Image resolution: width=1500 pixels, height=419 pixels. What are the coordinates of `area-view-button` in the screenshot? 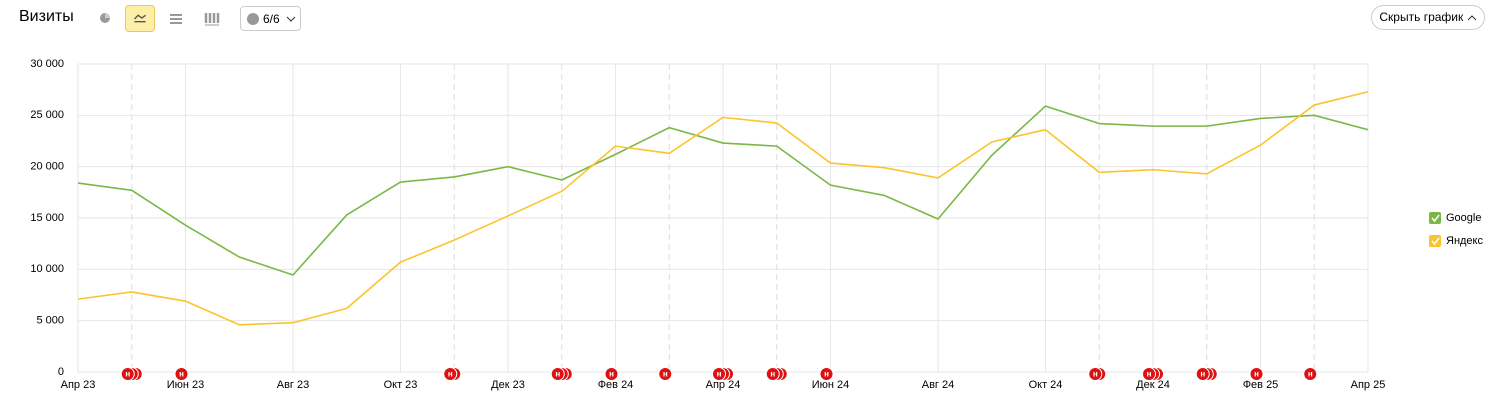 It's located at (176, 18).